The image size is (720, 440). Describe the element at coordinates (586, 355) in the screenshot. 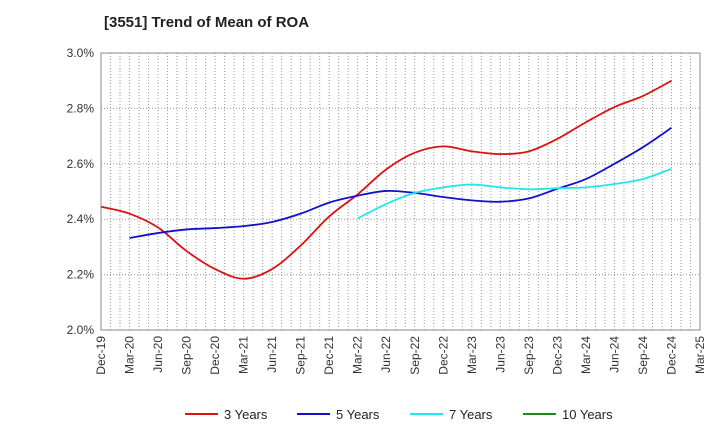

I see `x-tick-label: Mar-24` at that location.